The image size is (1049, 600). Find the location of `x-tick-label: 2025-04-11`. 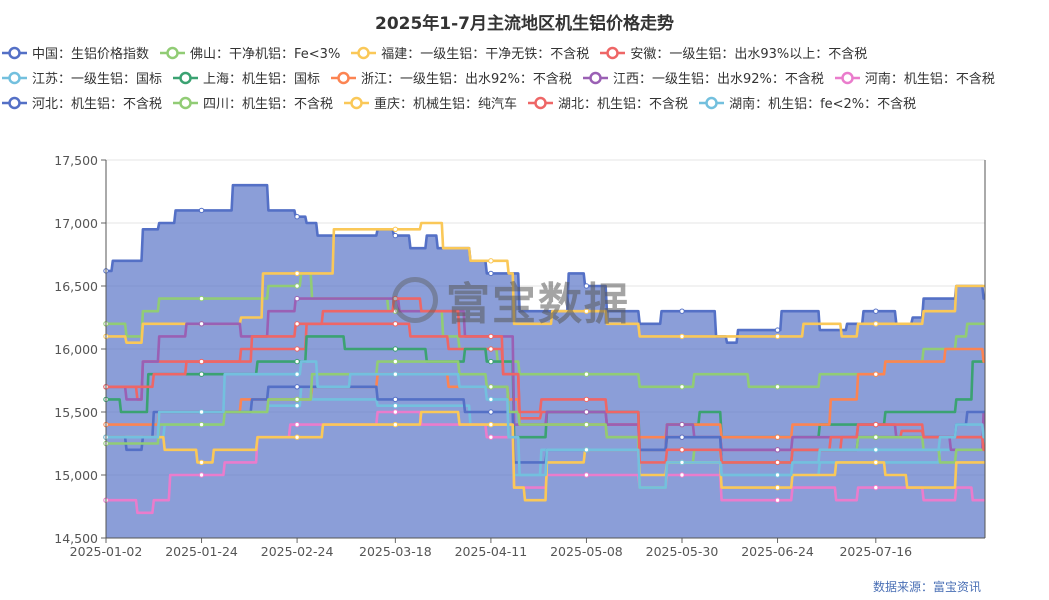

x-tick-label: 2025-04-11 is located at coordinates (491, 551).